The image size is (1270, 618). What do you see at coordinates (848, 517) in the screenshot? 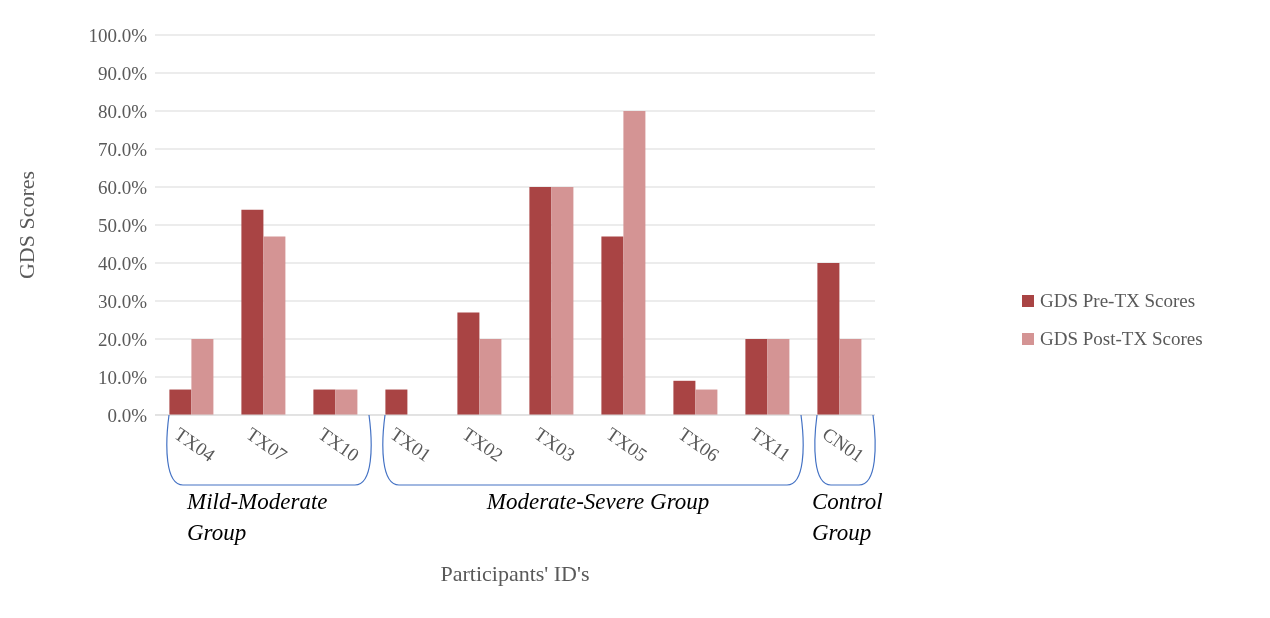
I see `text: Control Group` at bounding box center [848, 517].